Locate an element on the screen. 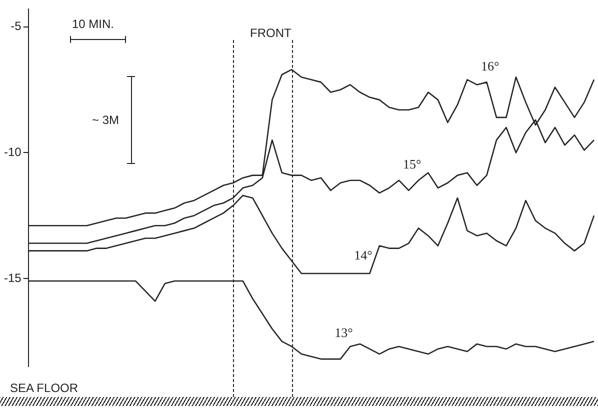 The width and height of the screenshot is (598, 408). y-tick-label: -10 is located at coordinates (13, 151).